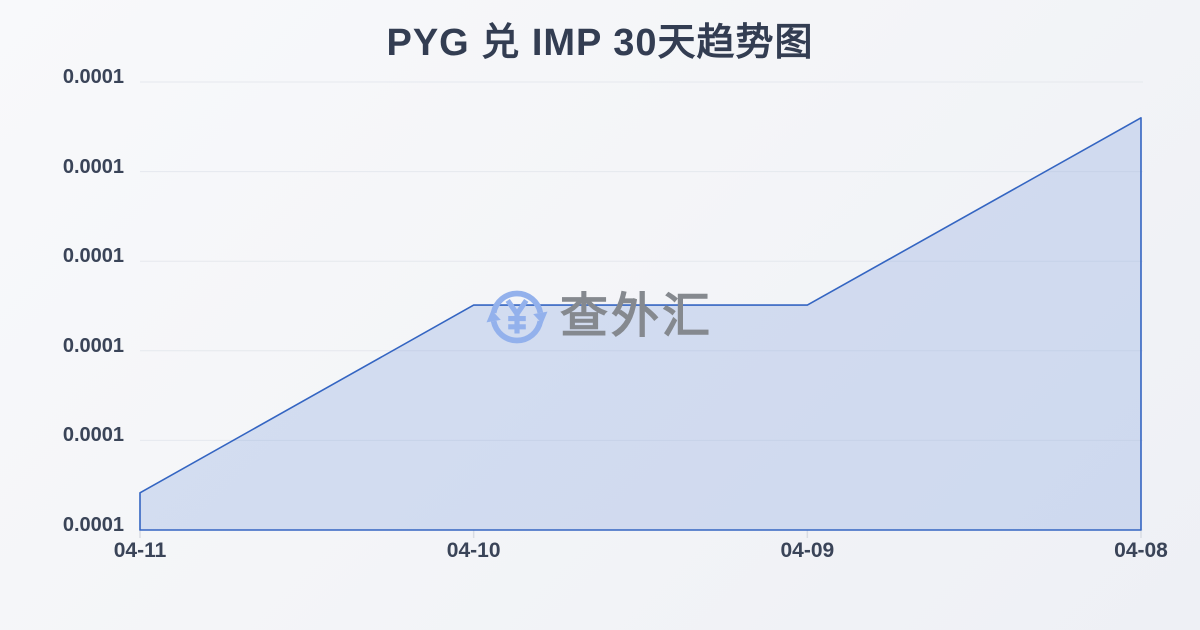  Describe the element at coordinates (1141, 550) in the screenshot. I see `x-axis-label: 04-08` at that location.